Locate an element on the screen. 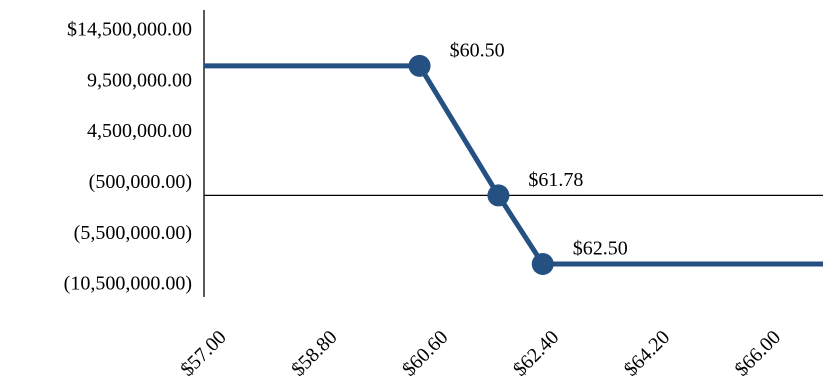 Image resolution: width=823 pixels, height=380 pixels. y-tick-label: $14,500,000.00 is located at coordinates (129, 30).